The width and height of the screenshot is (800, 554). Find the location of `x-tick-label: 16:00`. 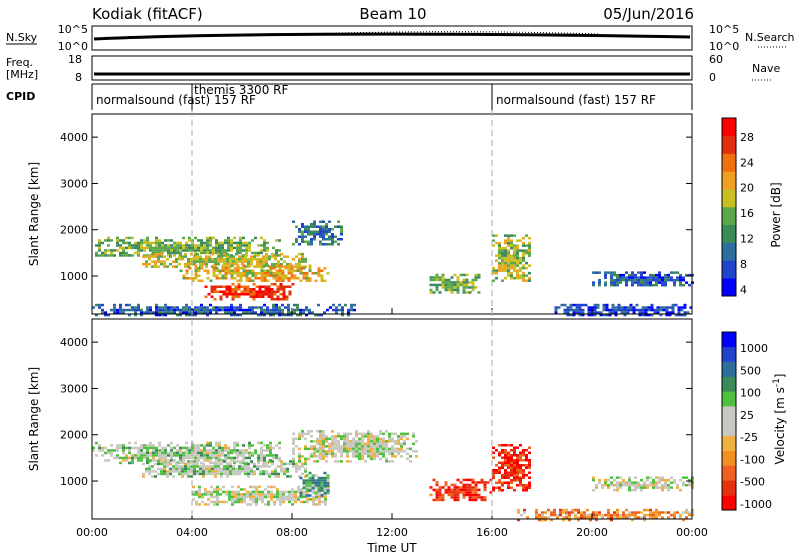

x-tick-label: 16:00 is located at coordinates (492, 532).